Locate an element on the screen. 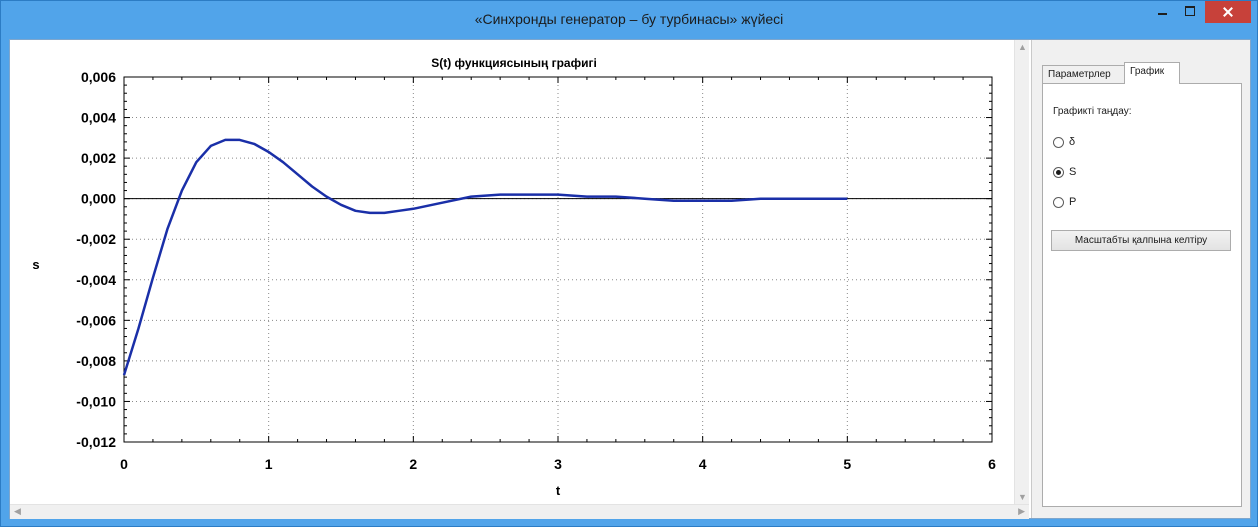 This screenshot has width=1258, height=527. y-tick-label: 0,000 is located at coordinates (98, 199).